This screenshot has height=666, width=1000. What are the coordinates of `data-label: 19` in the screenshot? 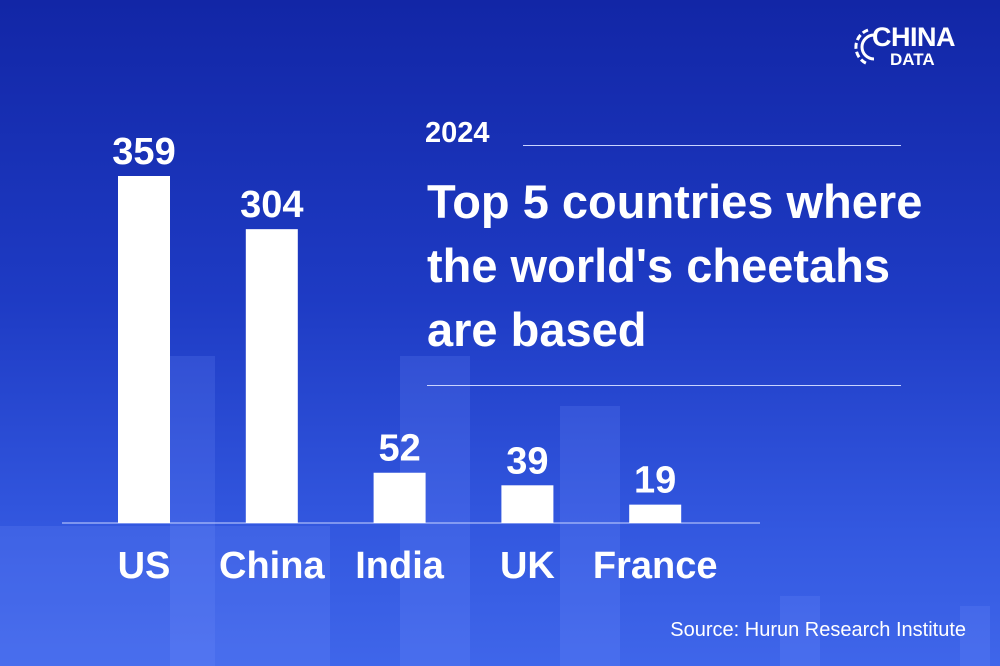 It's located at (655, 481).